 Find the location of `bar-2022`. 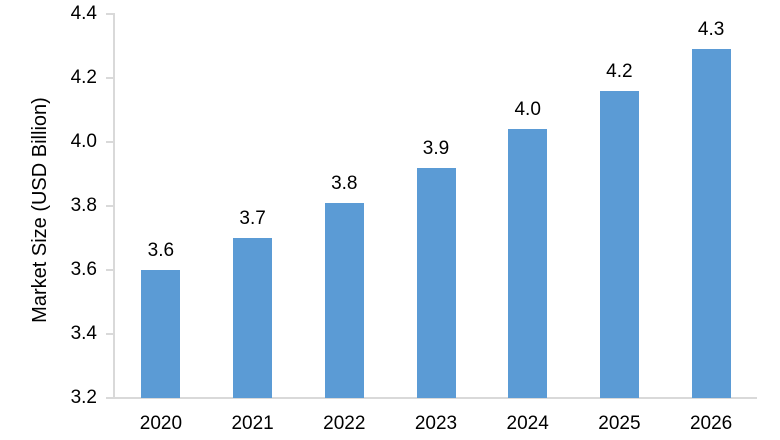

bar-2022 is located at coordinates (344, 300).